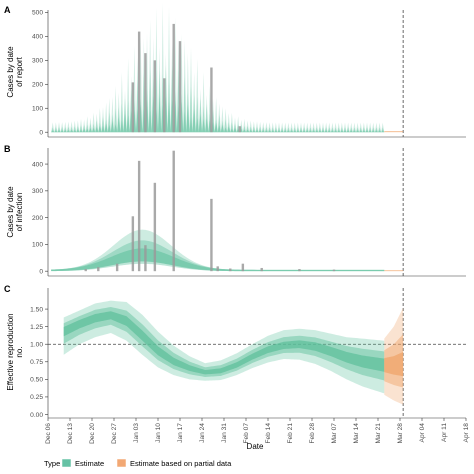 The image size is (474, 474). What do you see at coordinates (394, 132) in the screenshot?
I see `panel-a-partial-ribbon` at bounding box center [394, 132].